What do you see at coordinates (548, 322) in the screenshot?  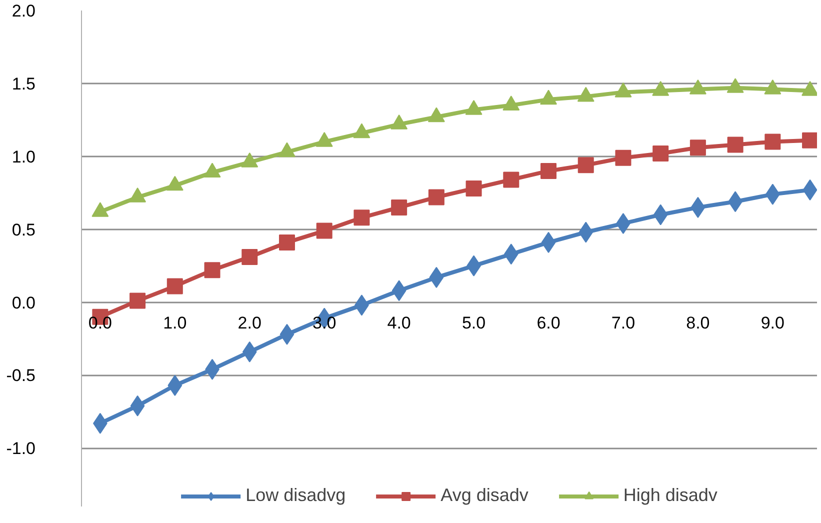 I see `x-tick-label: 6.0` at bounding box center [548, 322].